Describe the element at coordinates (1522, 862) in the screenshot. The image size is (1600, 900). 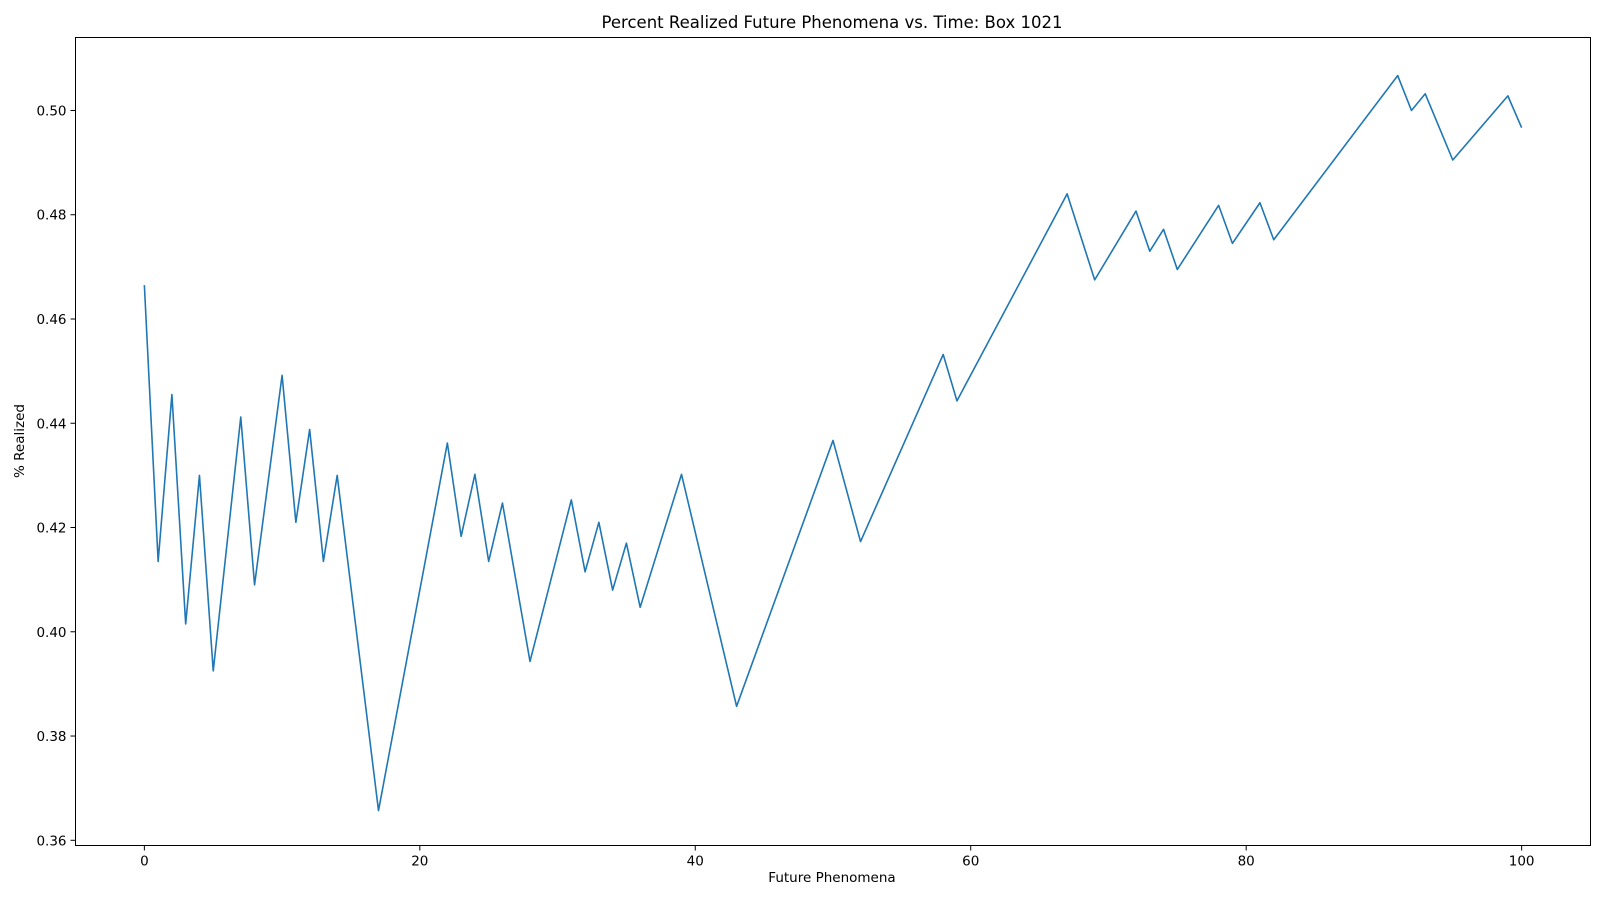
I see `x-tick-label: 100` at that location.